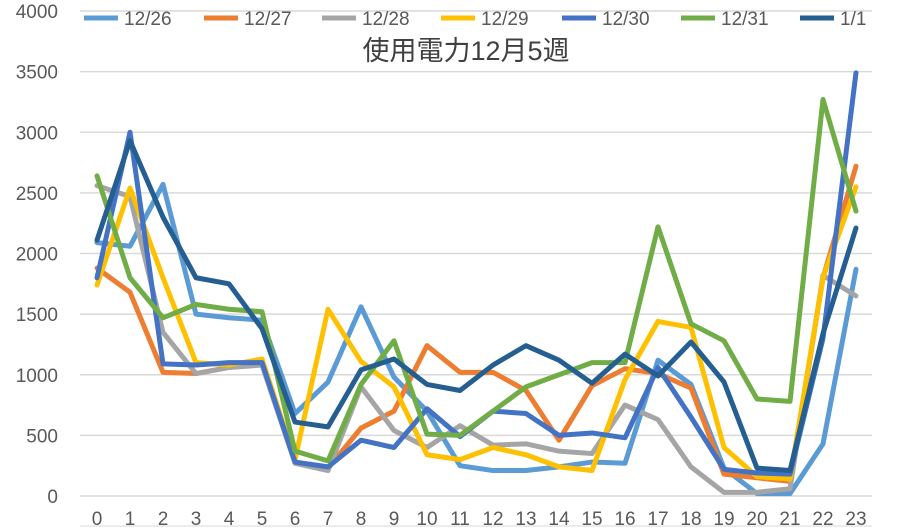 Image resolution: width=898 pixels, height=532 pixels. Describe the element at coordinates (394, 519) in the screenshot. I see `x-tick-label: 9` at that location.